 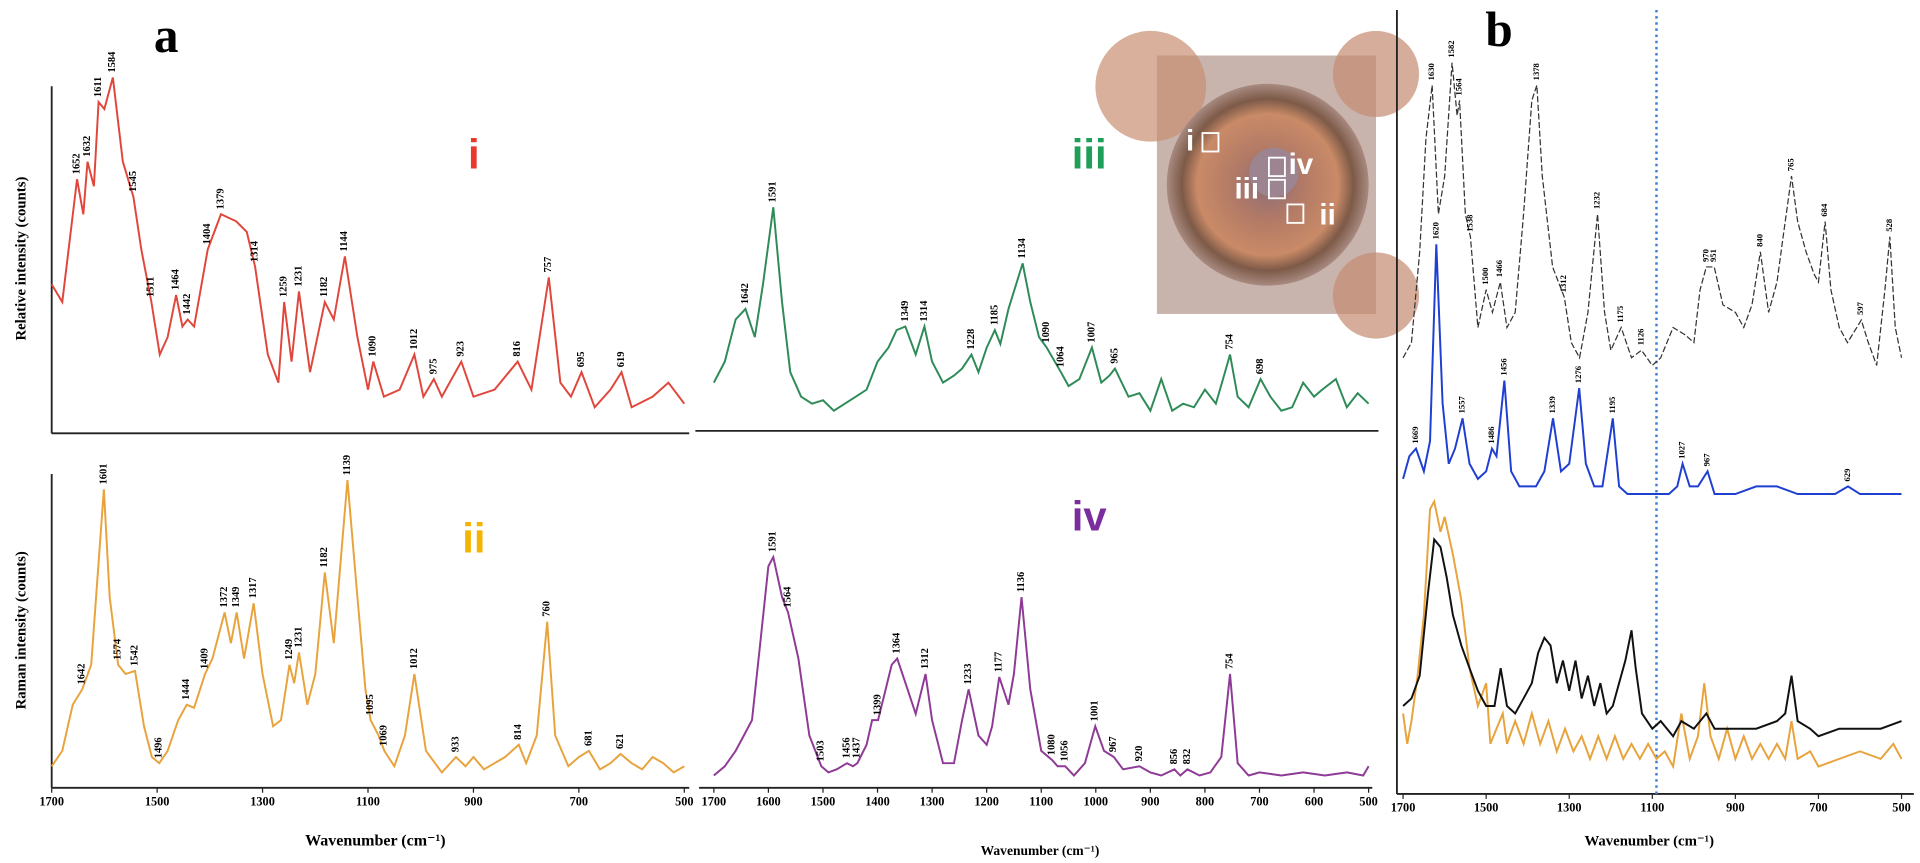 I want to click on inset-label: iii, so click(x=1246, y=189).